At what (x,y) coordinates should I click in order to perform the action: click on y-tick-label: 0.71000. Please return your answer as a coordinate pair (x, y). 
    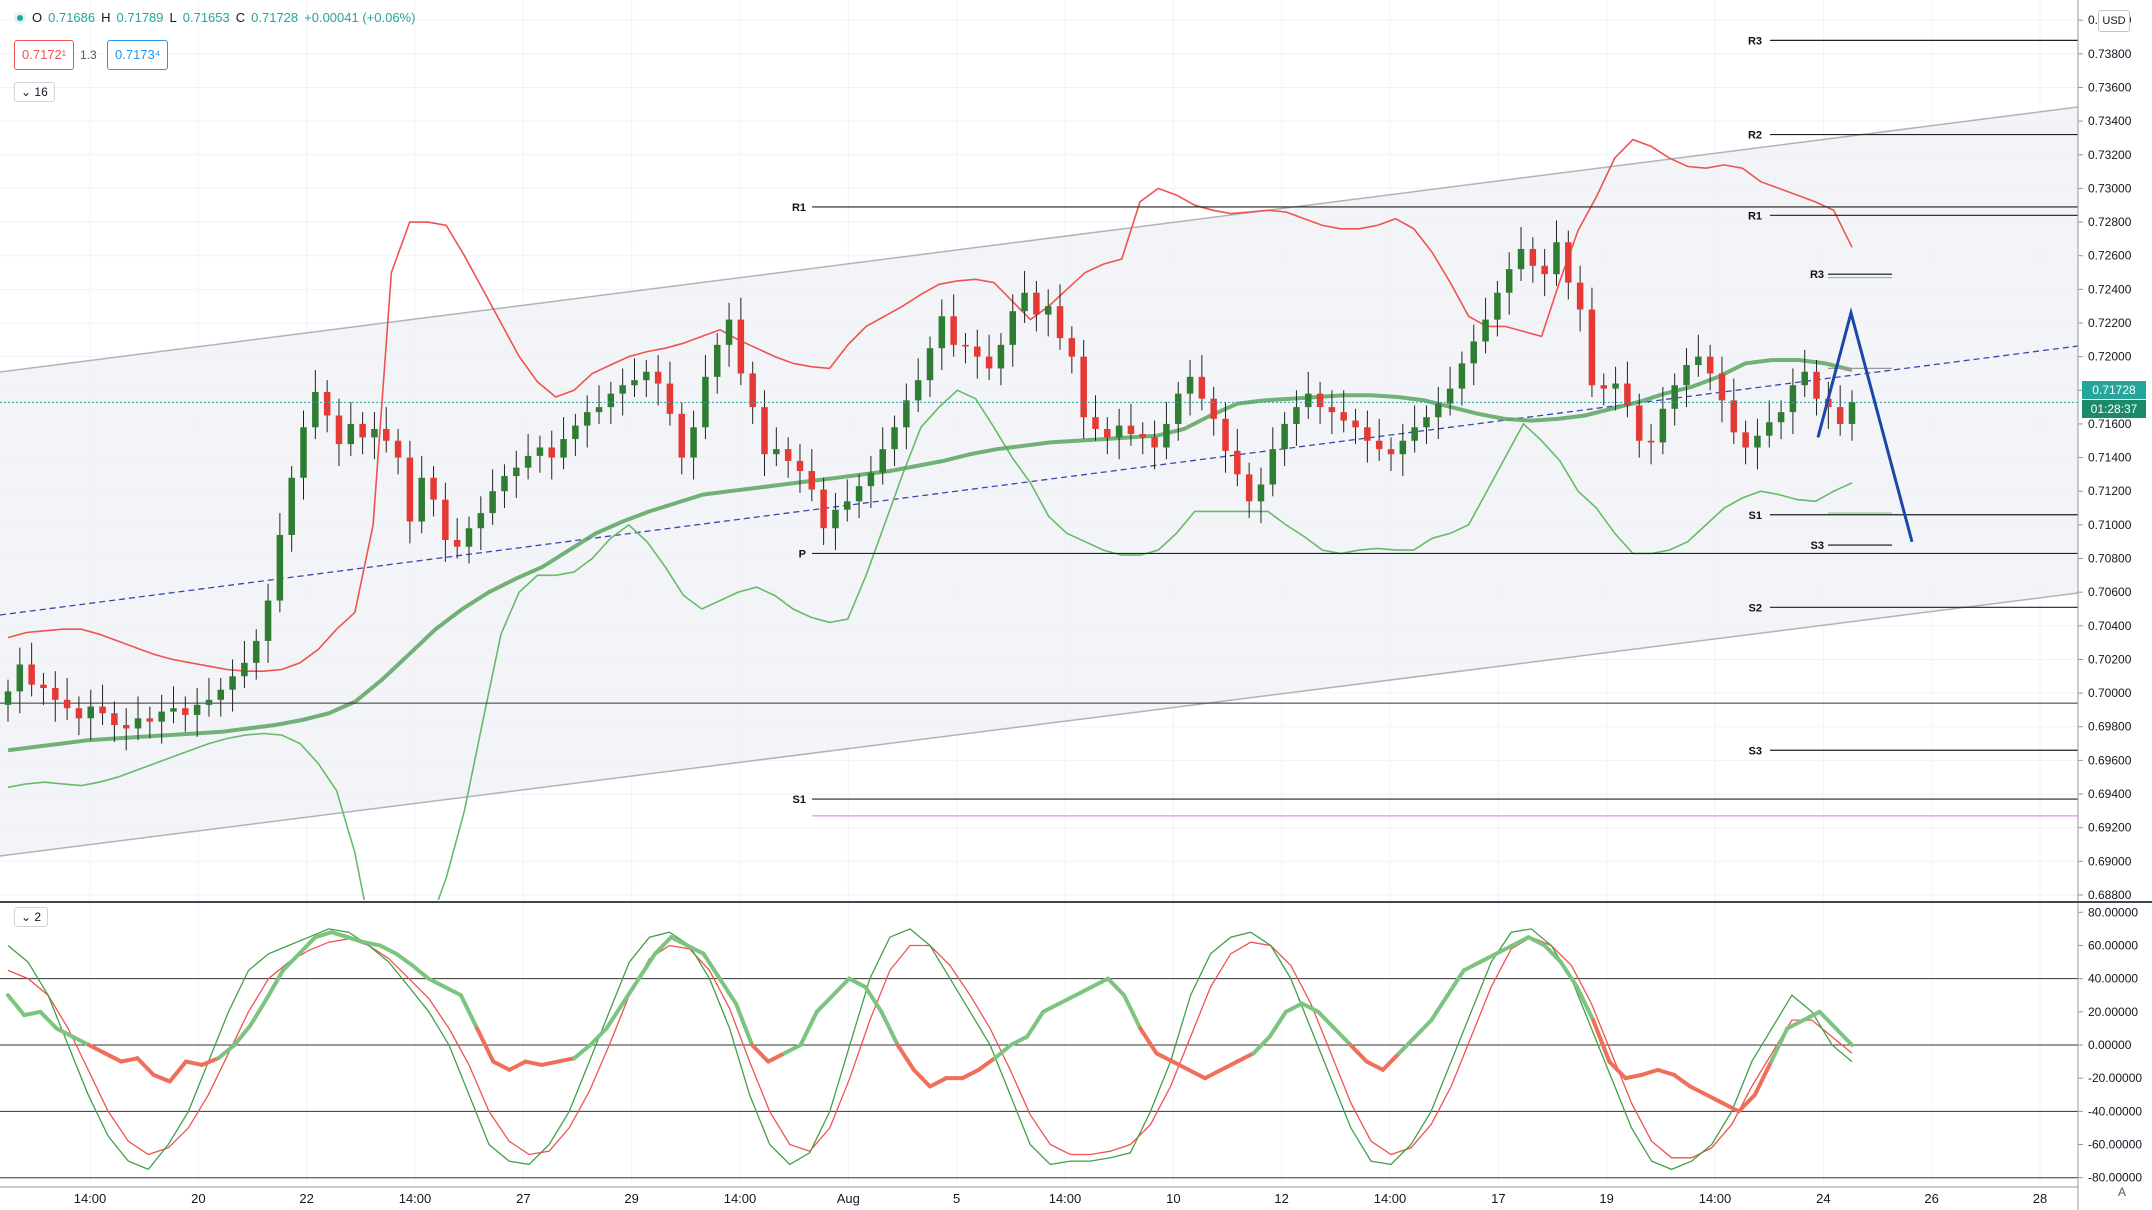
    Looking at the image, I should click on (2110, 525).